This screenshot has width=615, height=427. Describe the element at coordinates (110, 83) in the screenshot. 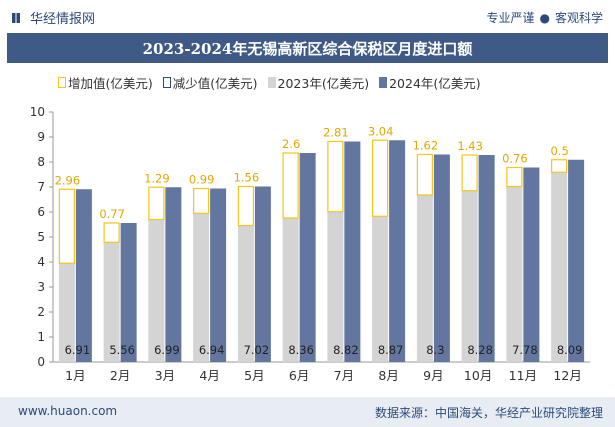

I see `legend-label-increase: 增加值(亿美元)` at that location.